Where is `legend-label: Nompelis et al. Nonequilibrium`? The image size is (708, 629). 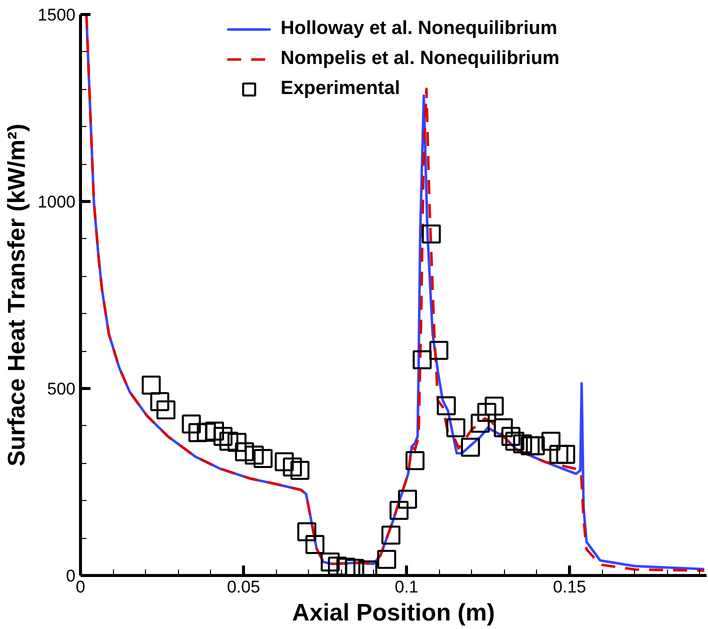 legend-label: Nompelis et al. Nonequilibrium is located at coordinates (420, 59).